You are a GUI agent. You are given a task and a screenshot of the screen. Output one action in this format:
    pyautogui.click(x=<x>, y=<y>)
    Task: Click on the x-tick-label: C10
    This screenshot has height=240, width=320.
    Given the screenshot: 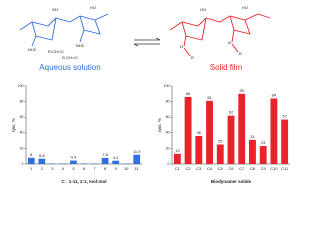 What is the action you would take?
    pyautogui.click(x=274, y=168)
    